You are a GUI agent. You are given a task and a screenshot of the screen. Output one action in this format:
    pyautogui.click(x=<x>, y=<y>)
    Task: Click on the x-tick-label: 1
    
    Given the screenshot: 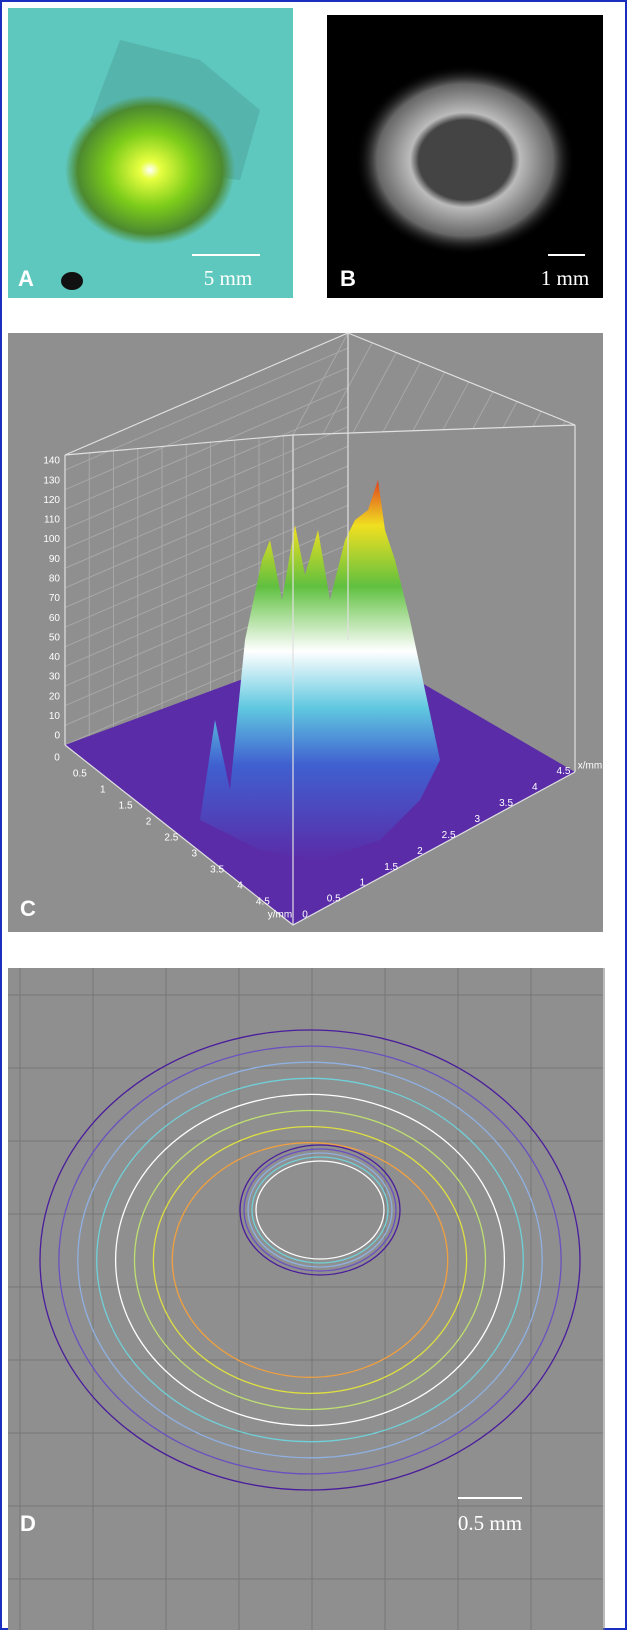 What is the action you would take?
    pyautogui.click(x=363, y=883)
    